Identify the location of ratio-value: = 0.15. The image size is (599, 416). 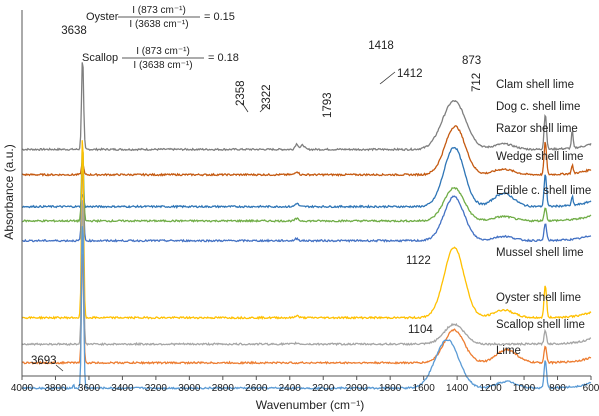
(219, 17).